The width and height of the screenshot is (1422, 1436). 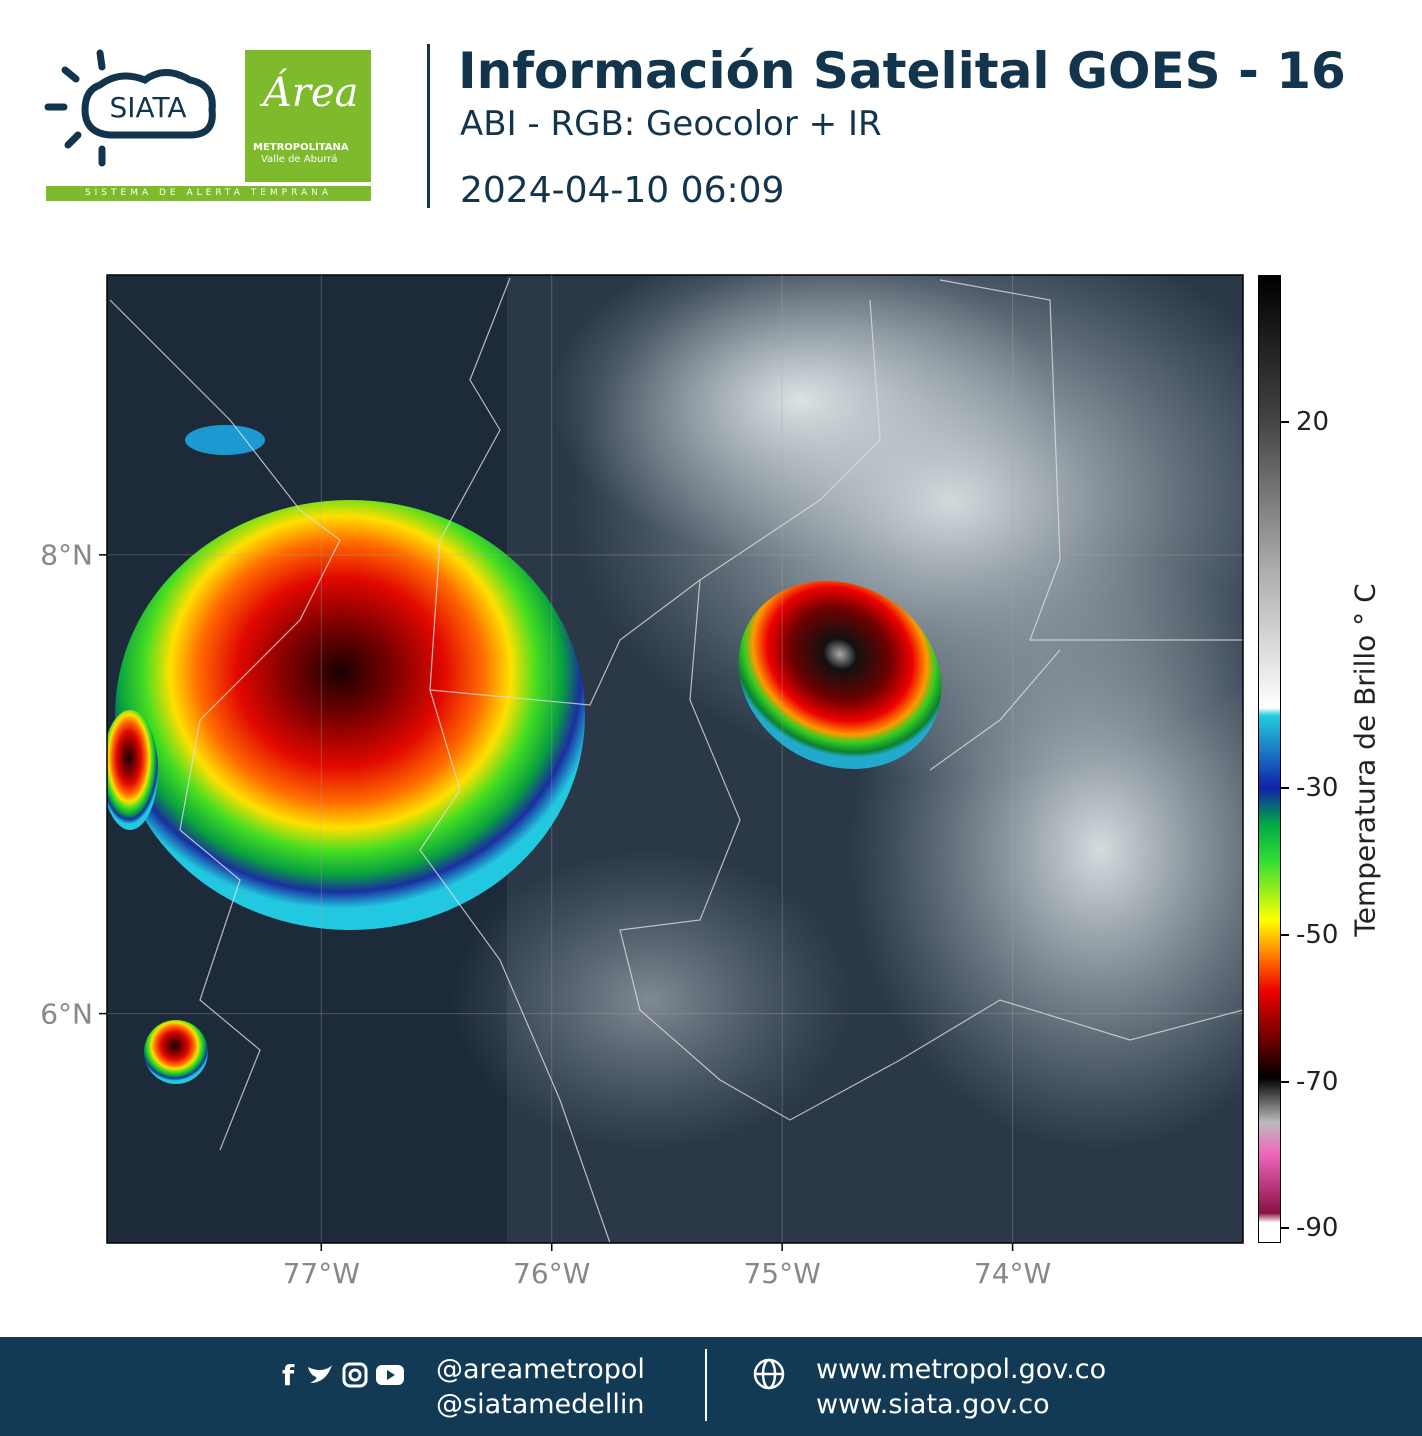 What do you see at coordinates (1317, 788) in the screenshot?
I see `colorbar-tick-label: -30` at bounding box center [1317, 788].